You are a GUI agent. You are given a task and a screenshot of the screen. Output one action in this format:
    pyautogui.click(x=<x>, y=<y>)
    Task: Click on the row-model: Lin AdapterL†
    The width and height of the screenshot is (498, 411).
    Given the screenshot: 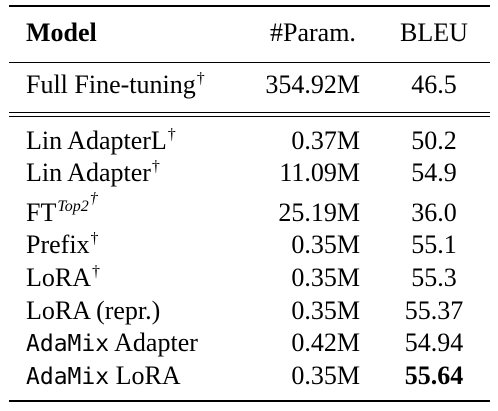 What is the action you would take?
    pyautogui.click(x=101, y=141)
    